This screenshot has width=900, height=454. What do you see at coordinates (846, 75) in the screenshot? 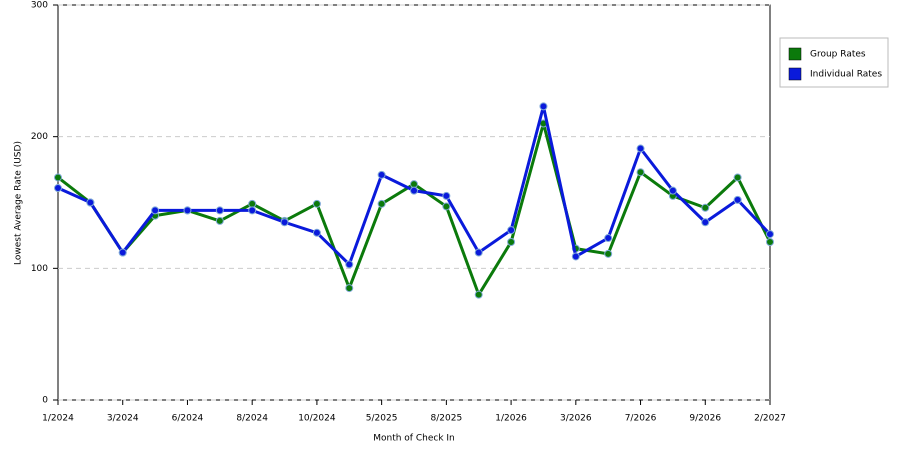
I see `legend-label: Individual Rates` at bounding box center [846, 75].